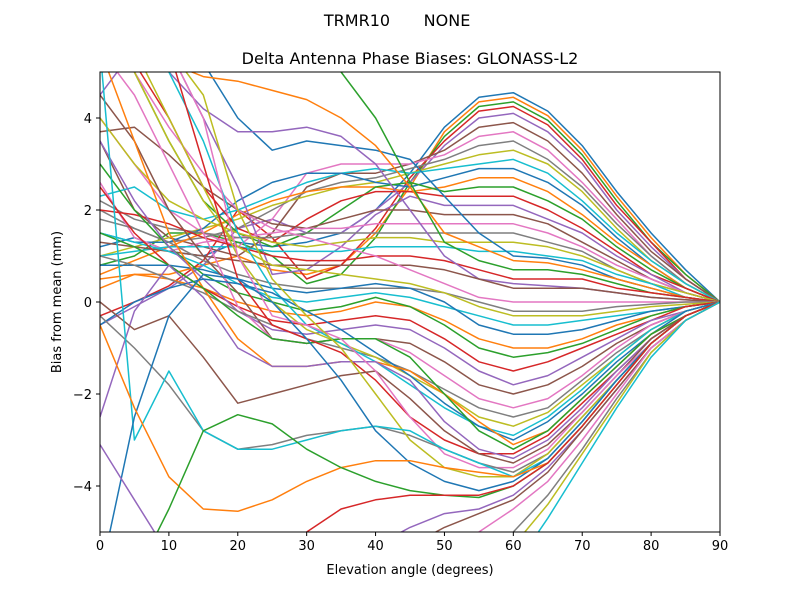 The width and height of the screenshot is (800, 604). What do you see at coordinates (720, 546) in the screenshot?
I see `x-tick-label: 90` at bounding box center [720, 546].